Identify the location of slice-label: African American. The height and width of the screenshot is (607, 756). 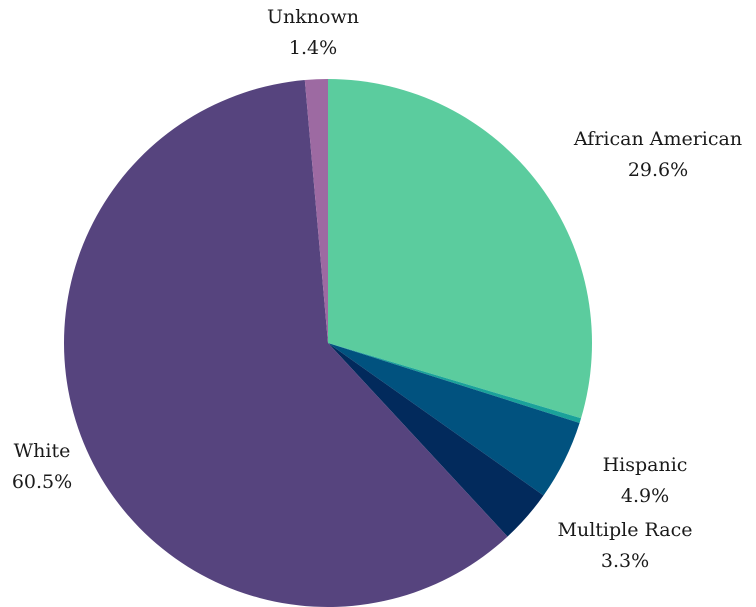
(657, 139).